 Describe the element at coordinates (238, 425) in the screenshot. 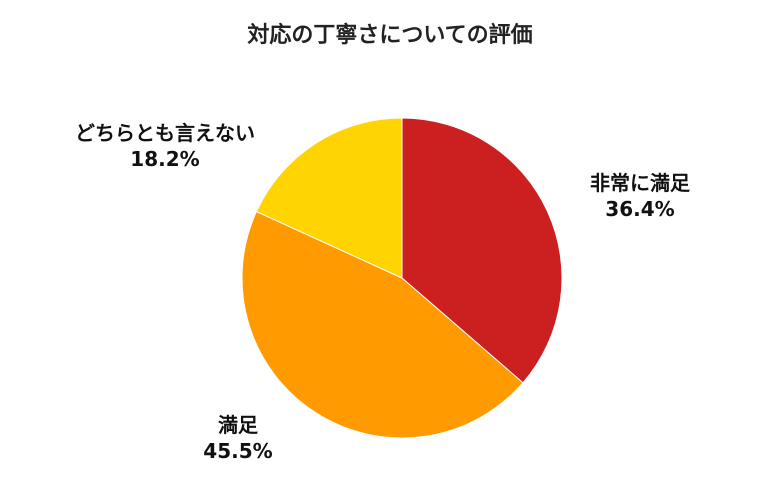

I see `slice-label-1: 満足` at that location.